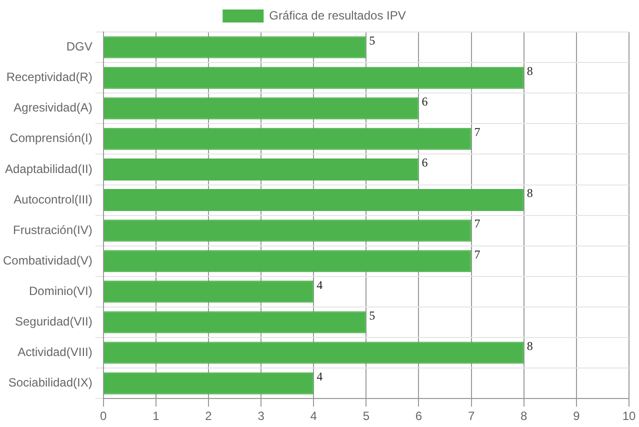 The width and height of the screenshot is (639, 427). I want to click on y-tick-label: Sociabilidad(IX), so click(50, 383).